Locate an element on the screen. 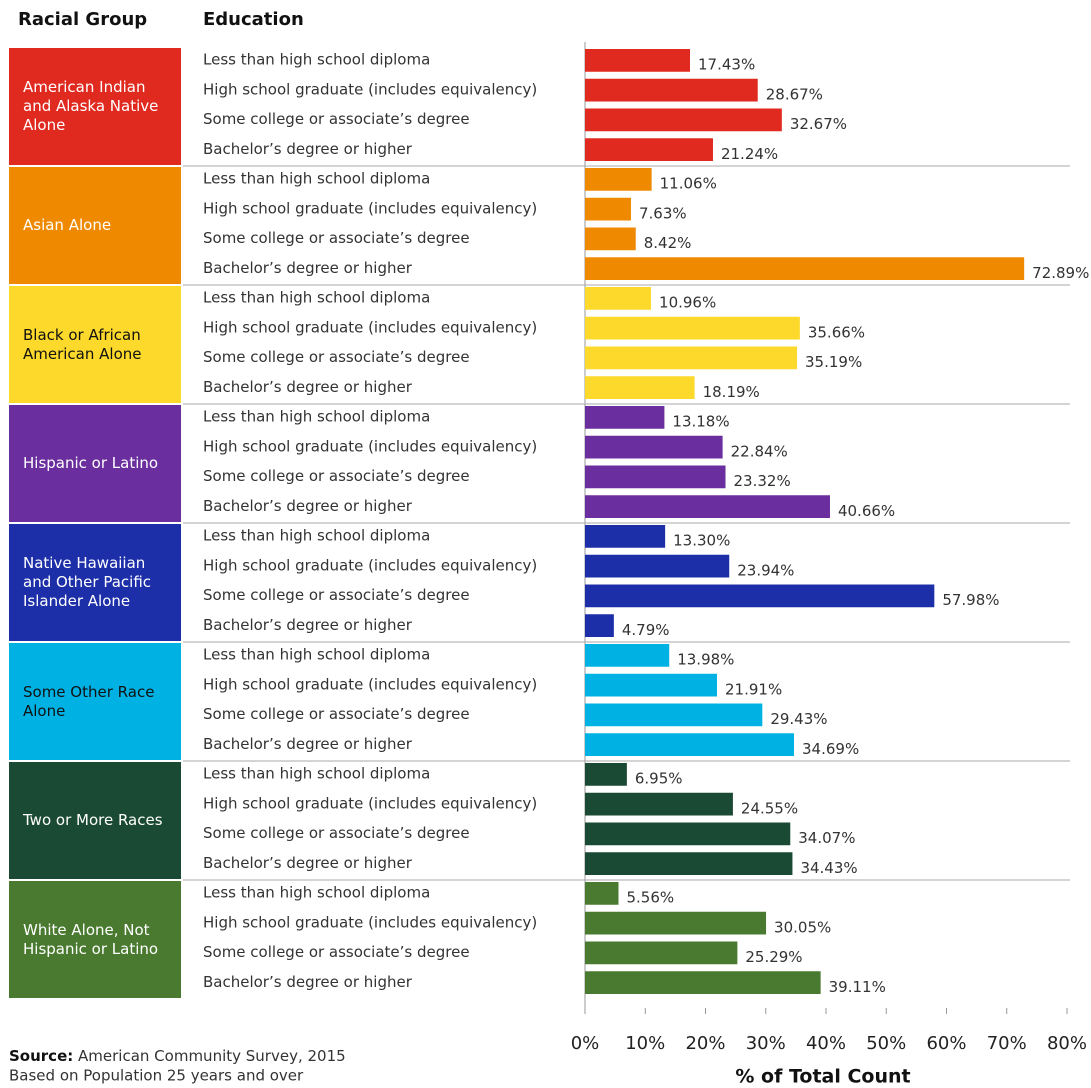  group-label: Black or African American Alone is located at coordinates (95, 344).